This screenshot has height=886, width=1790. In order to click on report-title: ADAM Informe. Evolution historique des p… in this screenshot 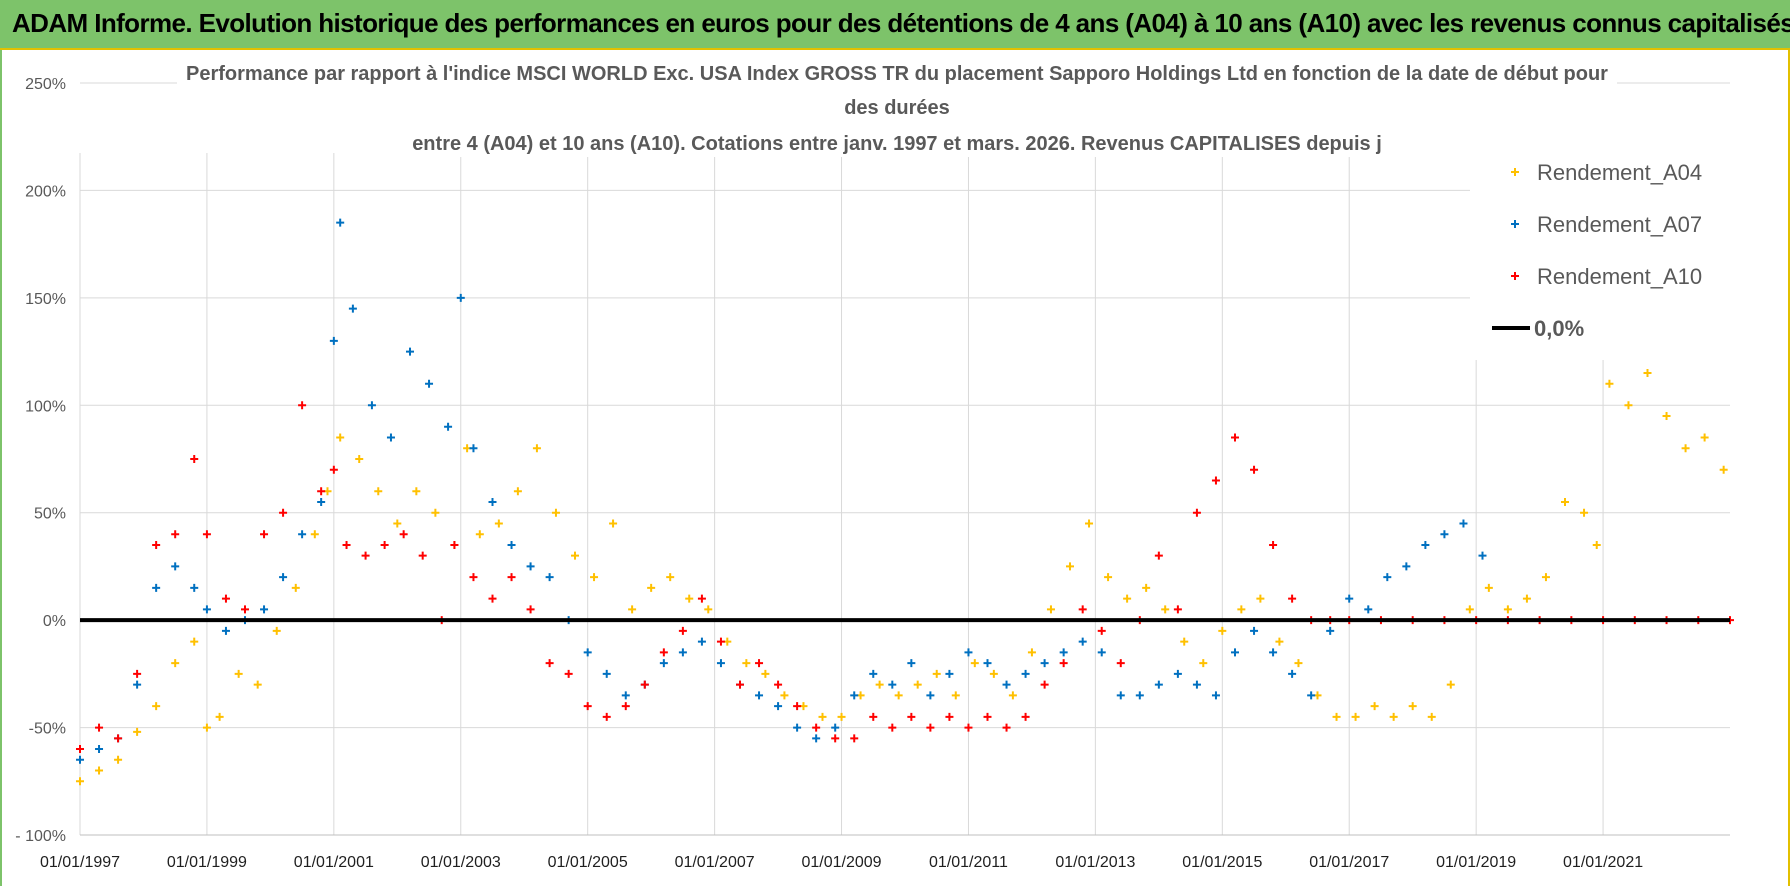, I will do `click(901, 23)`.